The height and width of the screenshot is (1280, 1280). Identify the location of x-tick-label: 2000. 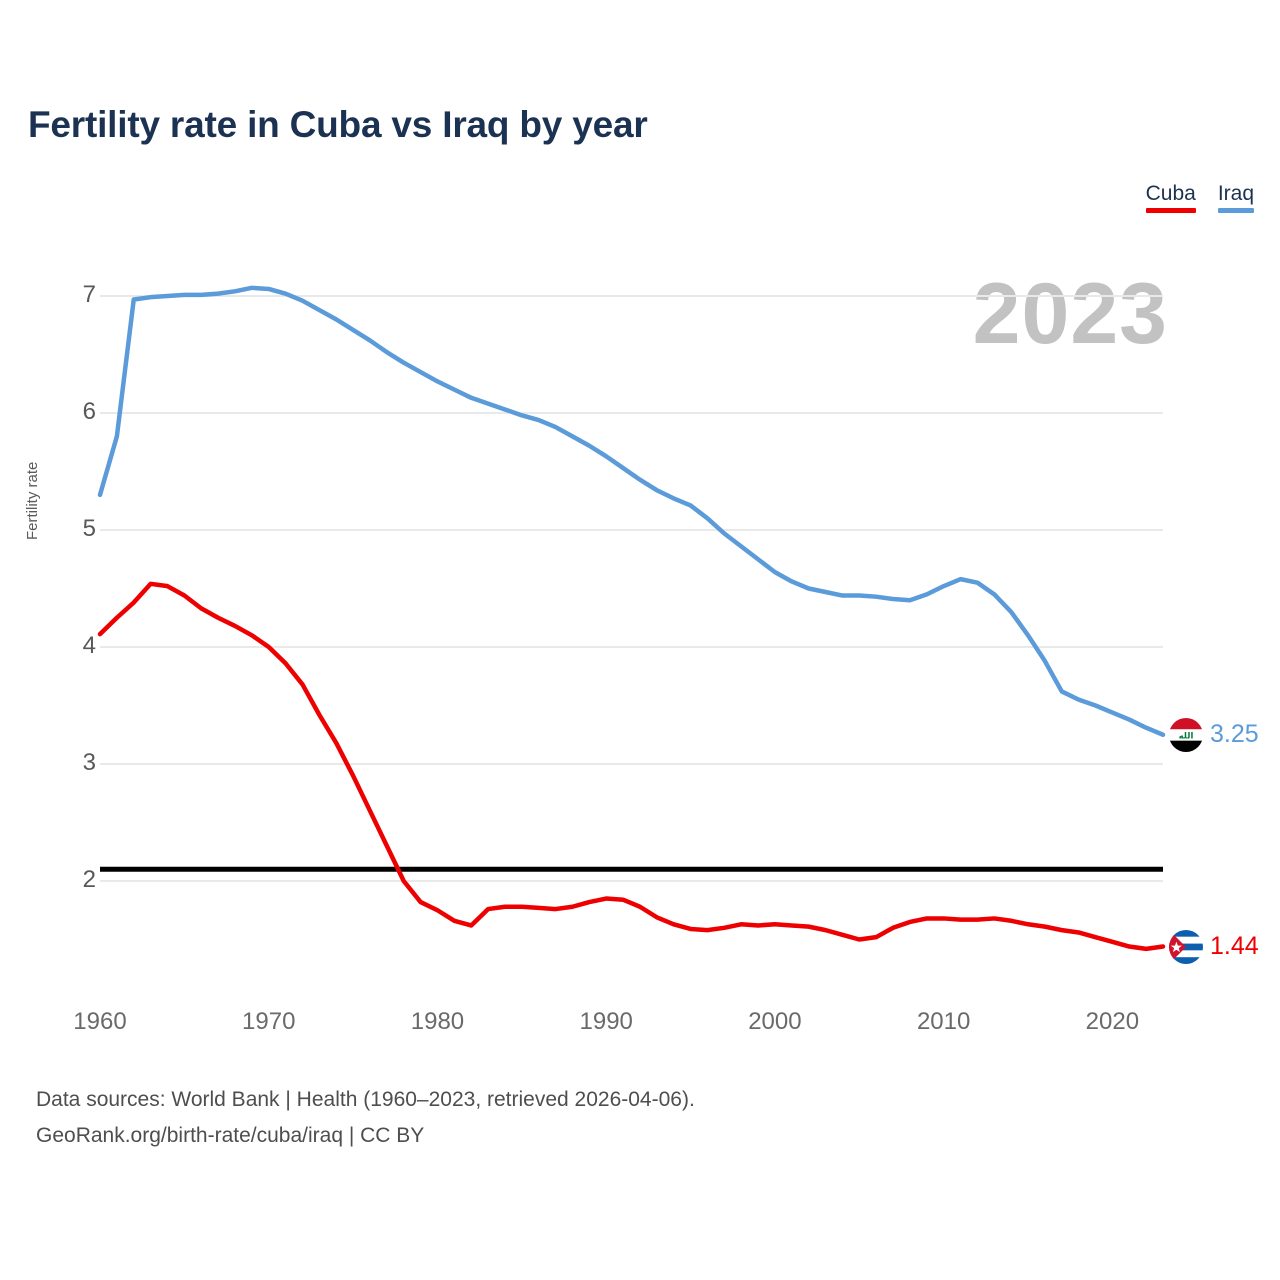
(775, 1021).